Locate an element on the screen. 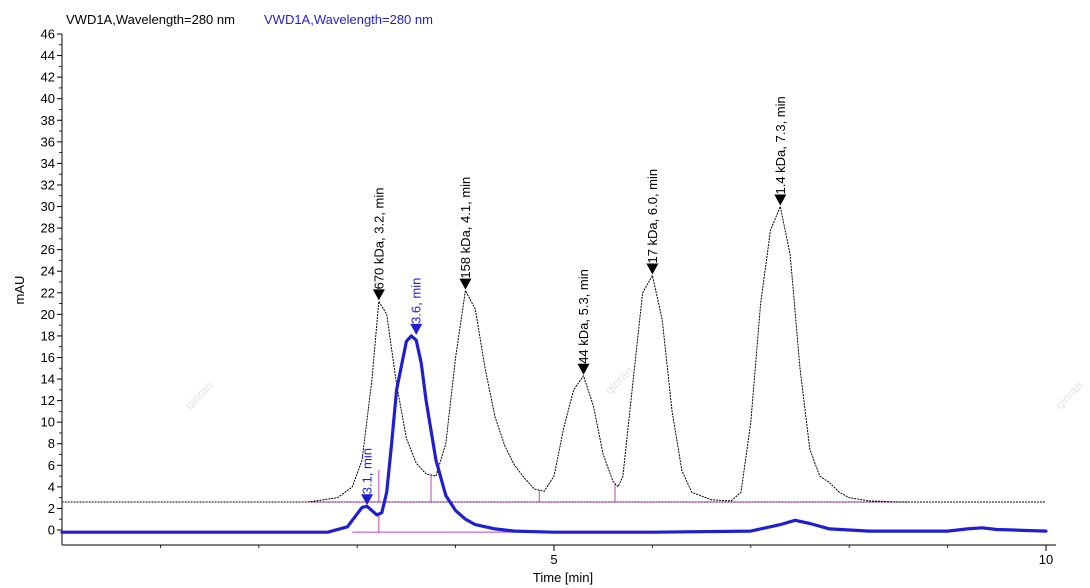  y-tick-label: 40 is located at coordinates (48, 98).